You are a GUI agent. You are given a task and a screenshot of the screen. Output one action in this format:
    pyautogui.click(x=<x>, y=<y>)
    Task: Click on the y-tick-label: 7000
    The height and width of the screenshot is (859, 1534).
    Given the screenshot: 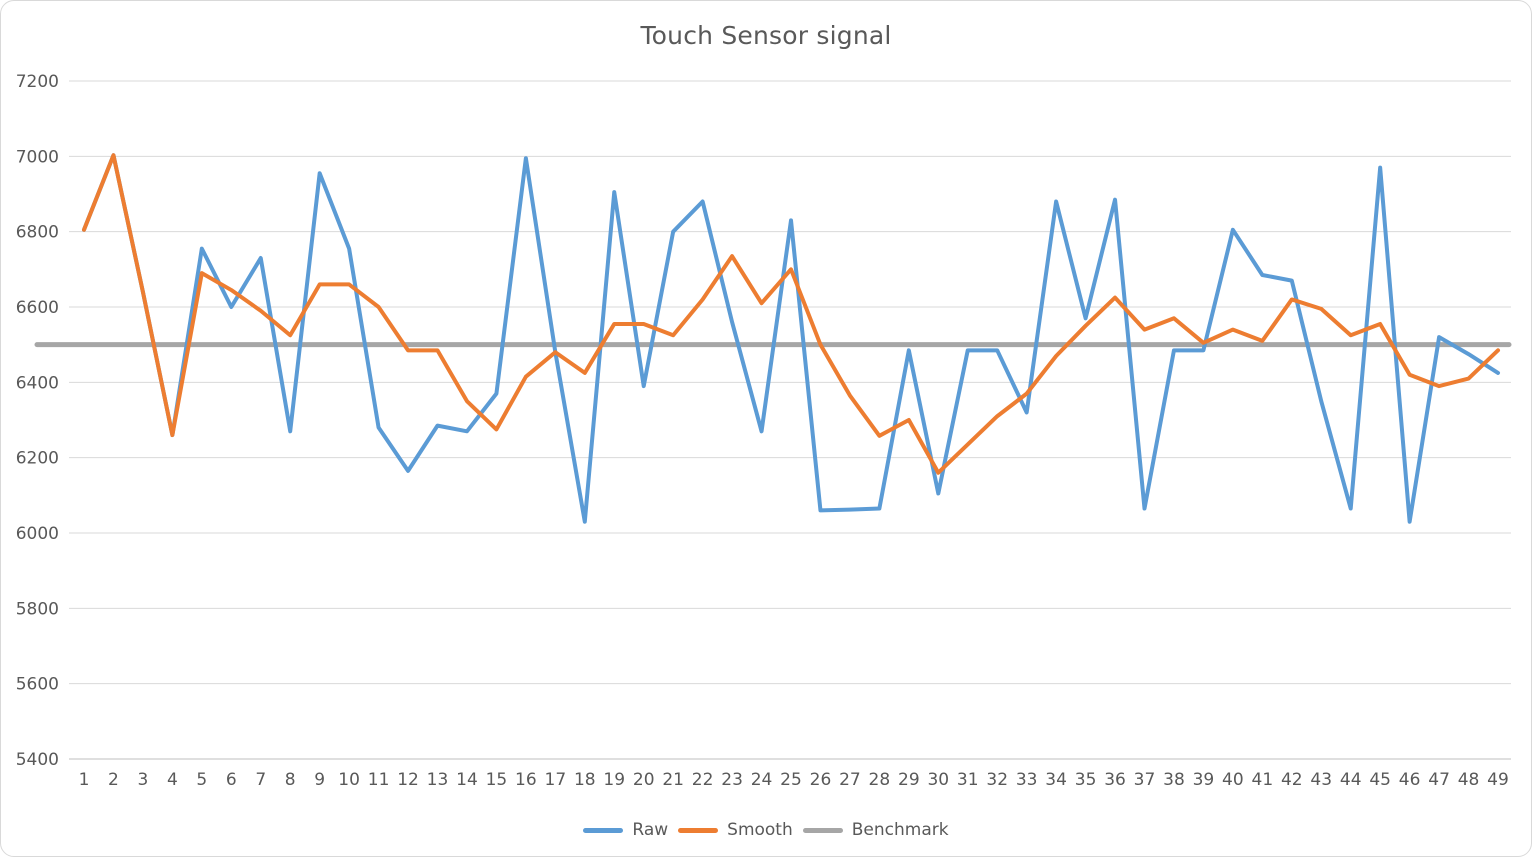 What is the action you would take?
    pyautogui.click(x=37, y=157)
    